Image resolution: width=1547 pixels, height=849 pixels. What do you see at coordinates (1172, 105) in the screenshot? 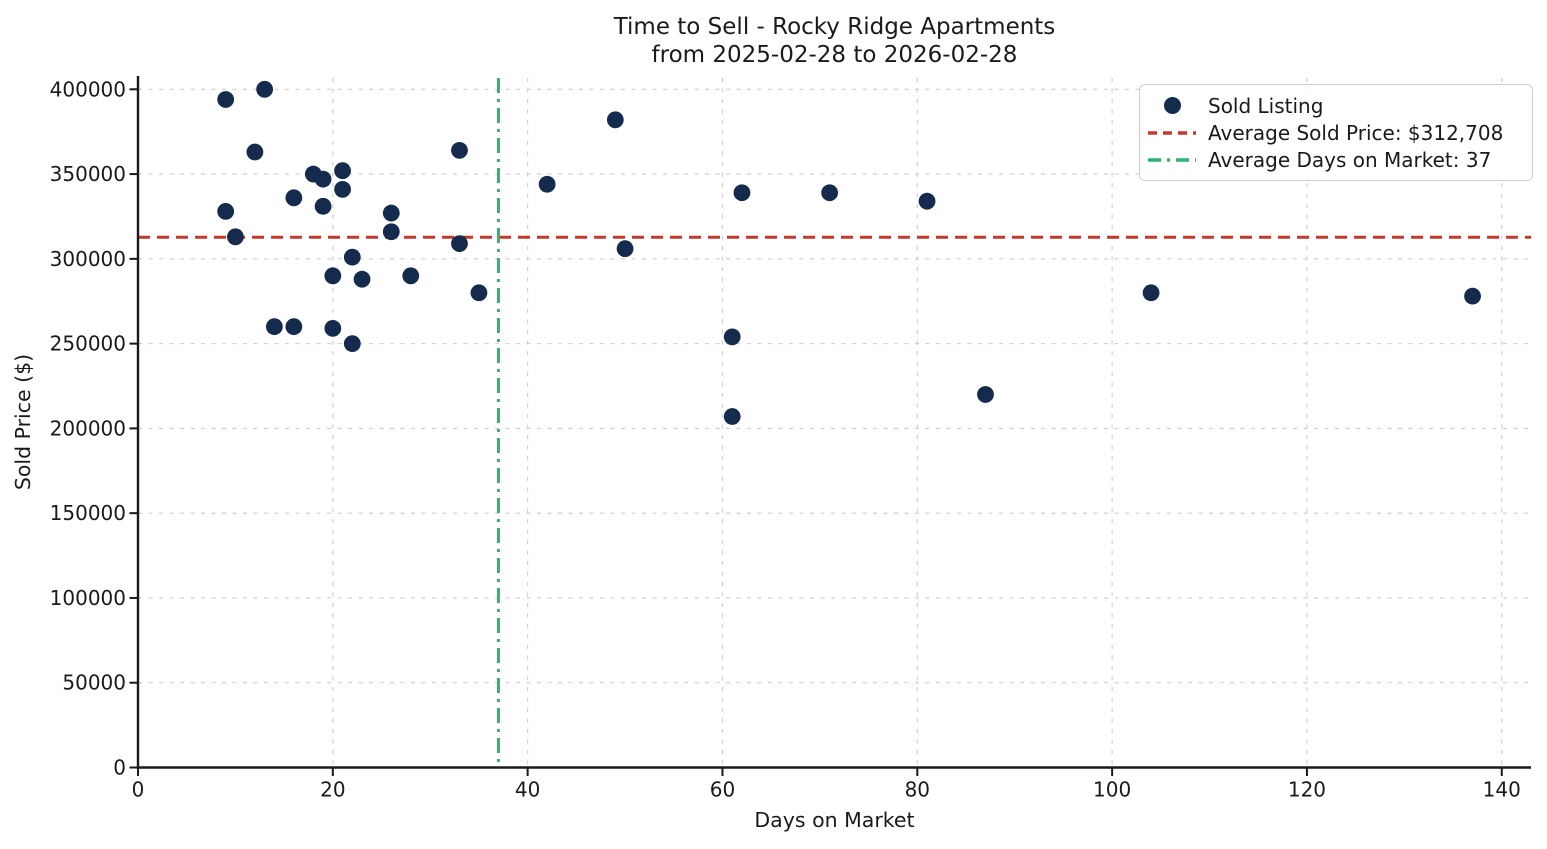
I see `sold-listing-dot-icon` at bounding box center [1172, 105].